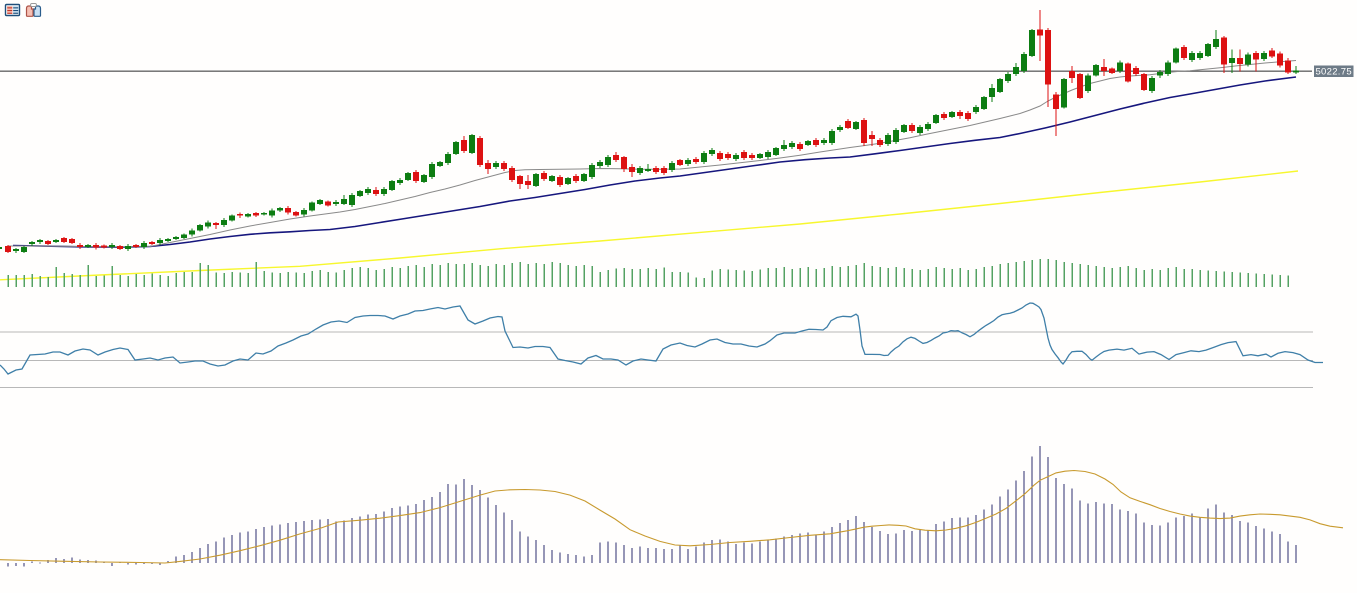 This screenshot has height=593, width=1357. What do you see at coordinates (1333, 72) in the screenshot?
I see `svg-text: 5022.75` at bounding box center [1333, 72].